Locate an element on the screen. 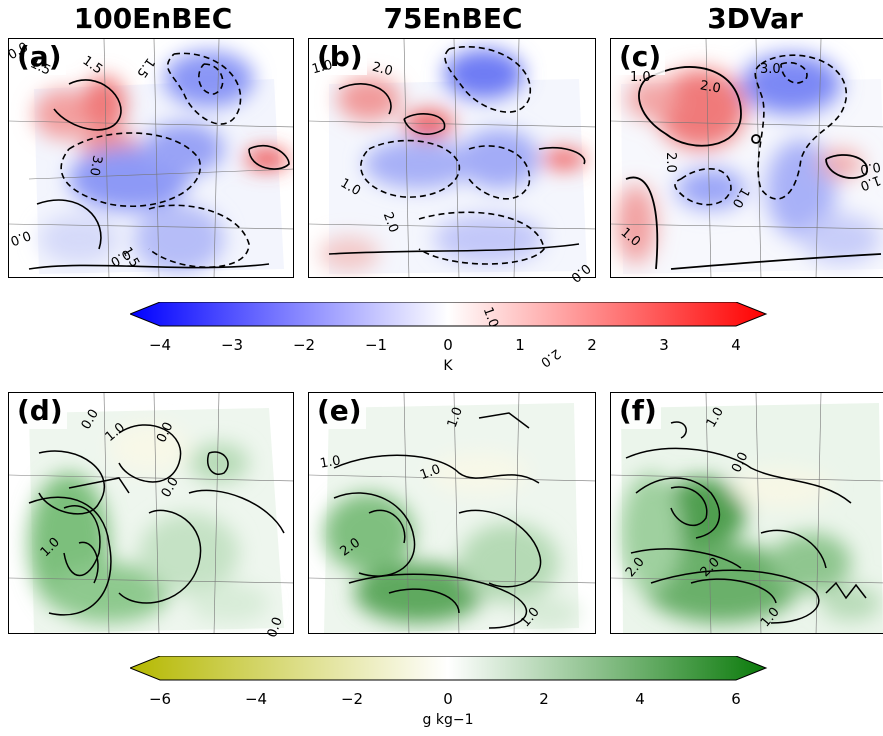  column-title-100enbec: 100EnBEC is located at coordinates (153, 18).